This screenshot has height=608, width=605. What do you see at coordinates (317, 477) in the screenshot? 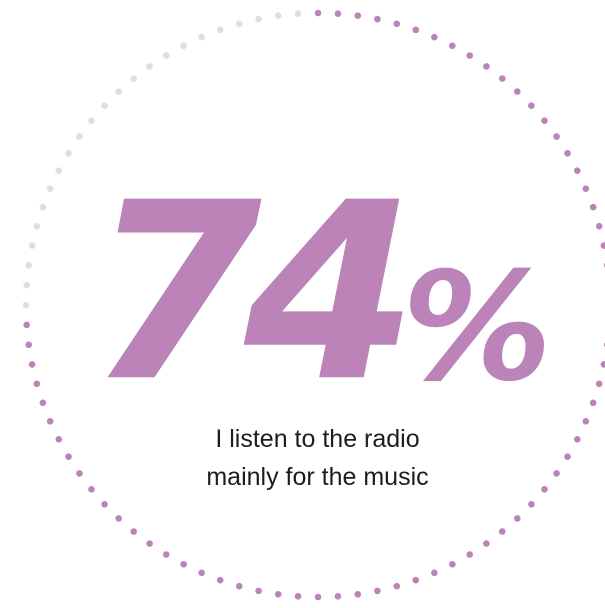
I see `caption-line-2: mainly for the music` at bounding box center [317, 477].